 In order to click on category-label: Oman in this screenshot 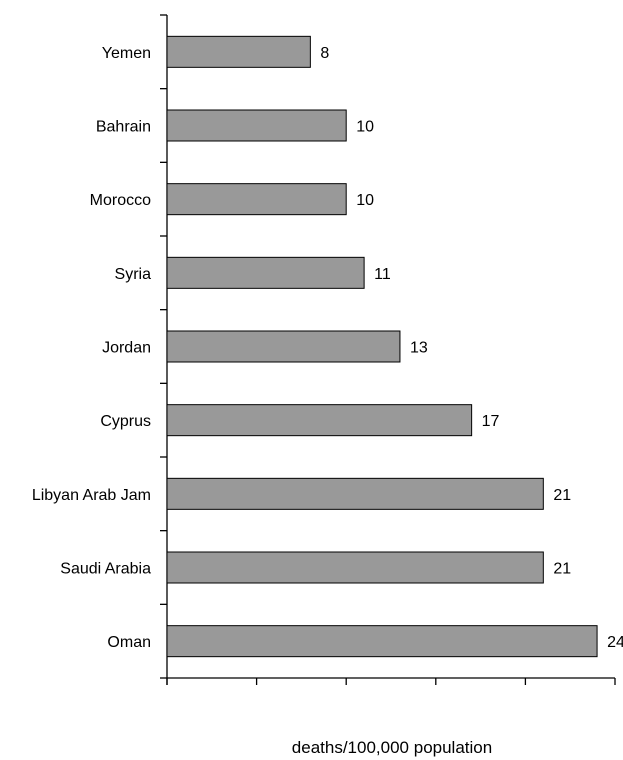, I will do `click(129, 642)`.